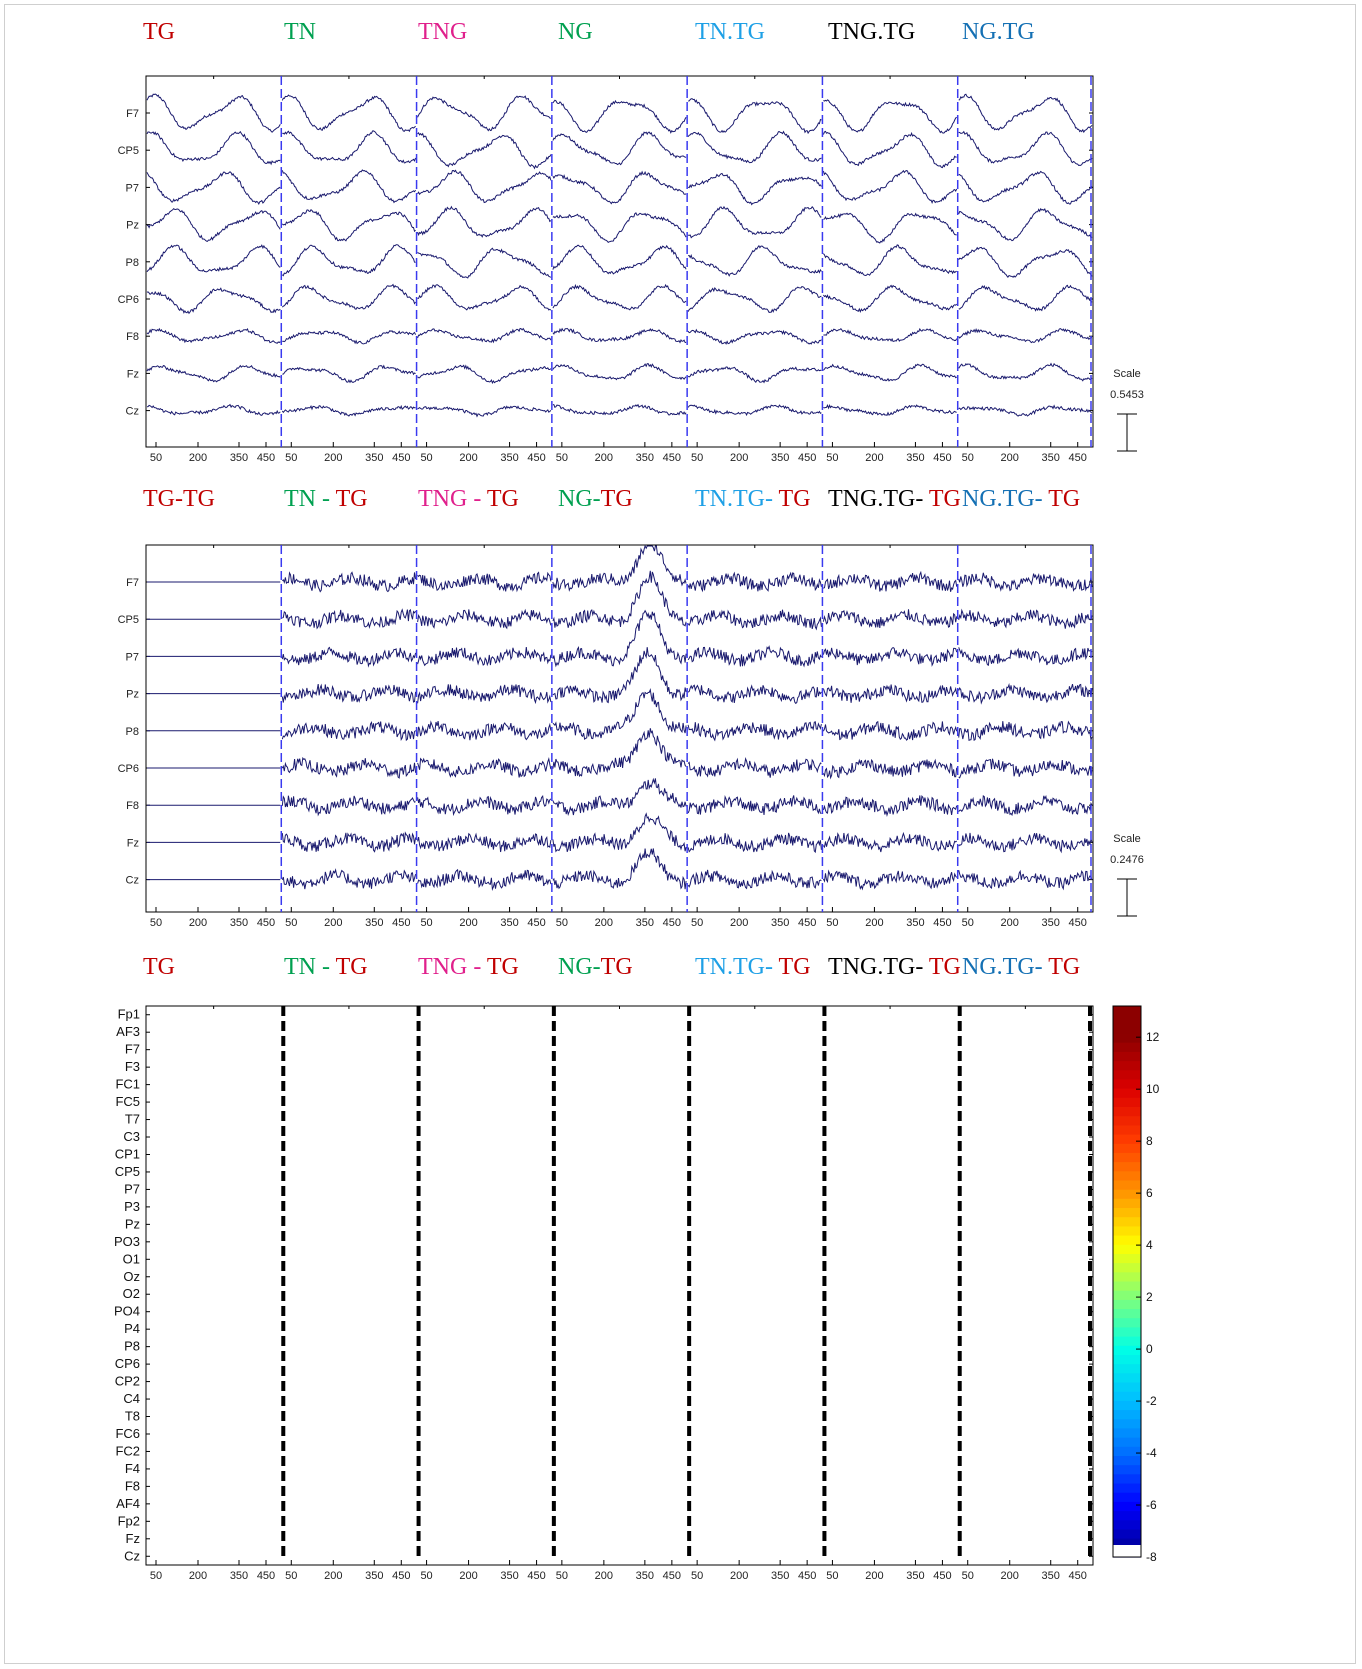  Describe the element at coordinates (1149, 1193) in the screenshot. I see `colorbar-tick-label: 6` at that location.